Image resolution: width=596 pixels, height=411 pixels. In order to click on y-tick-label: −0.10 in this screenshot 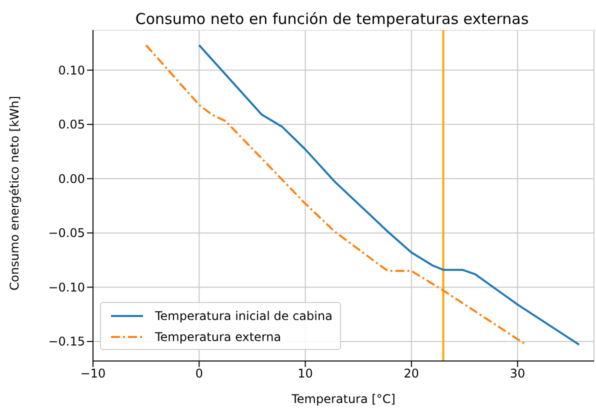, I will do `click(66, 287)`.